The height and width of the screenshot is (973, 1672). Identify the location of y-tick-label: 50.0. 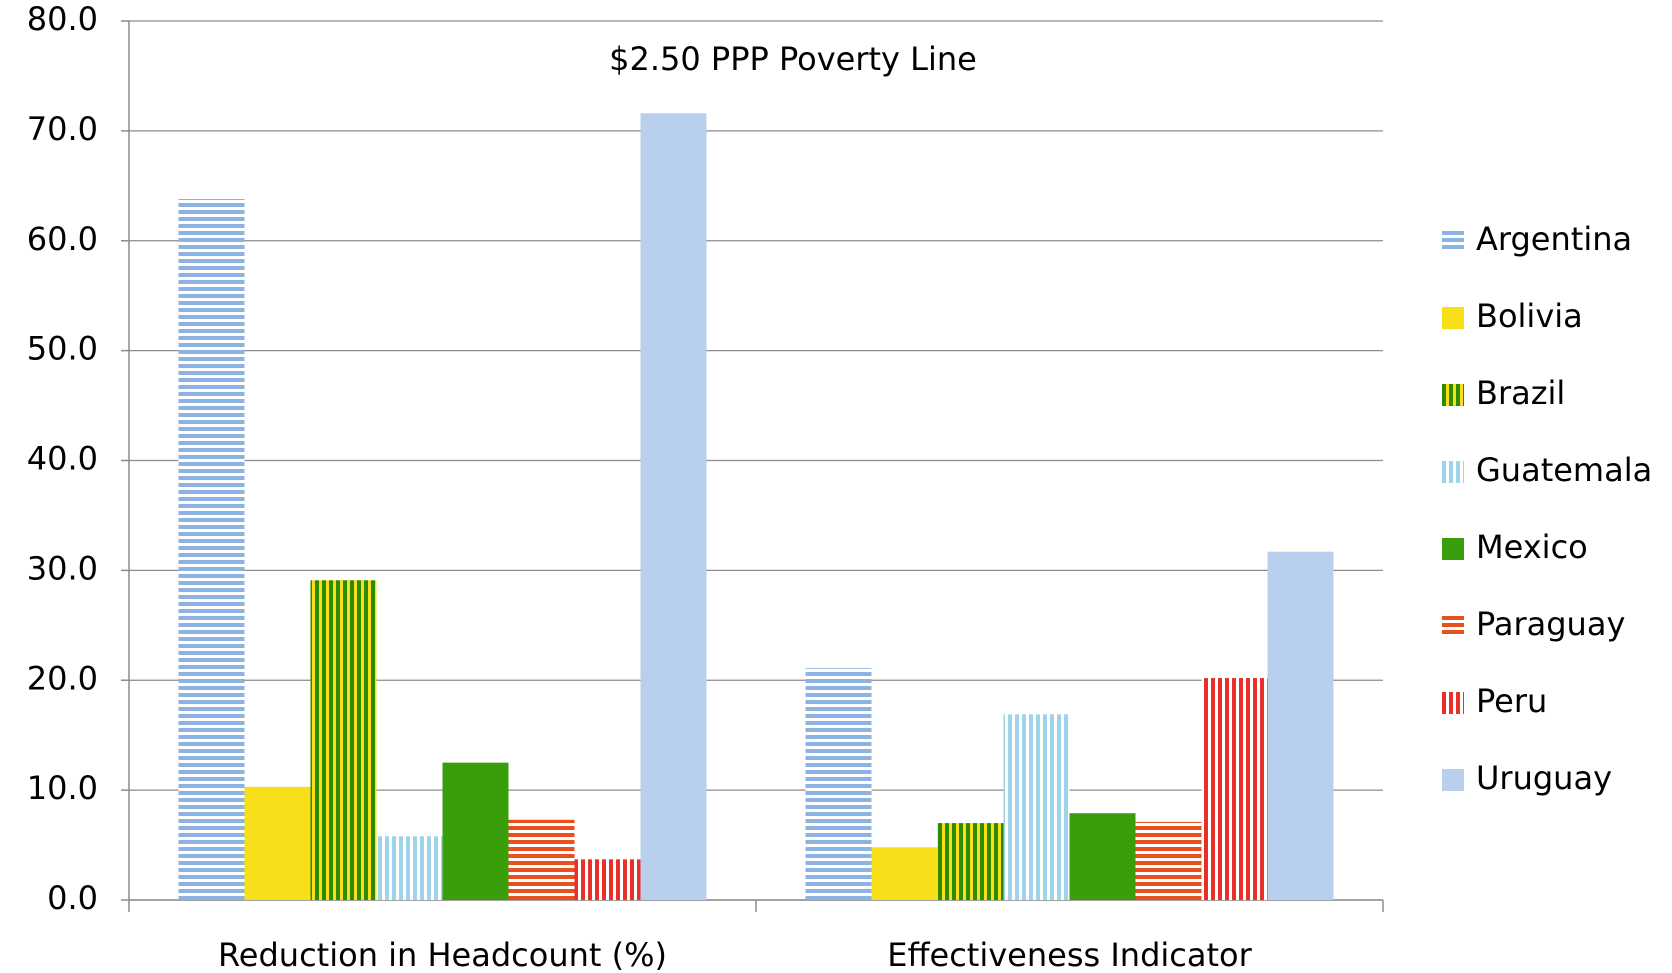
(62, 349).